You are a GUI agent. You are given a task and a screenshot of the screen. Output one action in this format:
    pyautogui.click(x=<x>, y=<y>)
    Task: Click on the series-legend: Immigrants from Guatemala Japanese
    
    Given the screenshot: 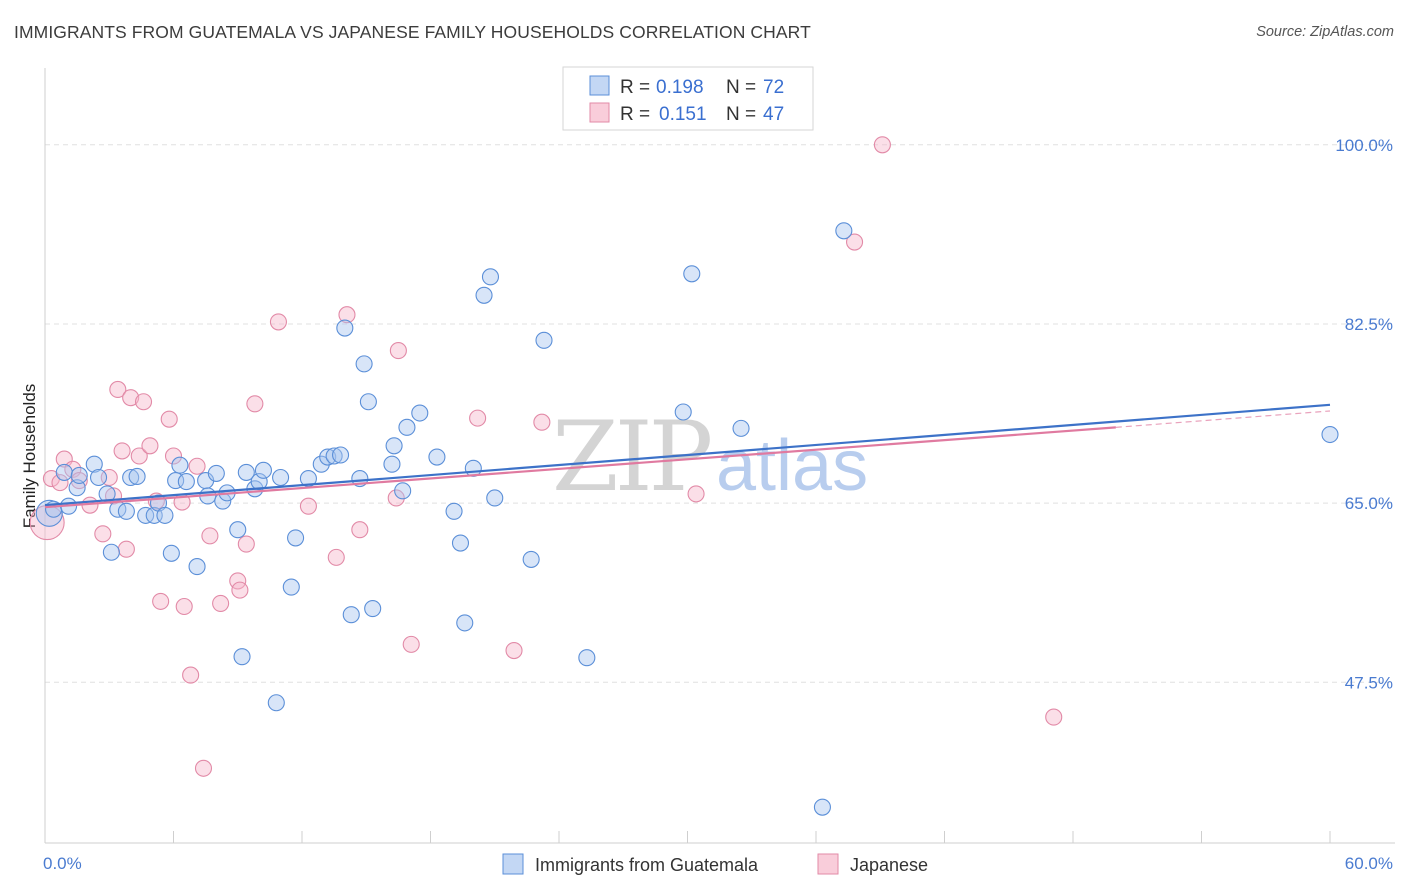 What is the action you would take?
    pyautogui.click(x=715, y=864)
    